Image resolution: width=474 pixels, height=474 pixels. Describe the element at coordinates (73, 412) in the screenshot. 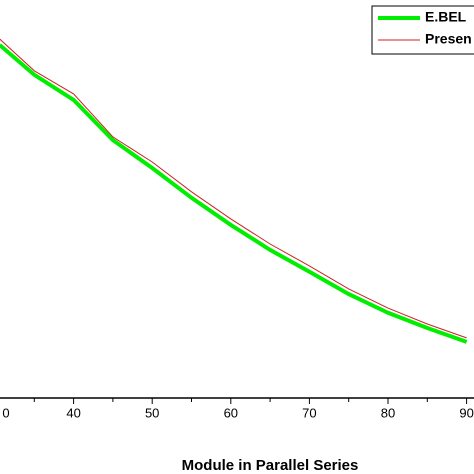

I see `x-tick-label: 40` at that location.